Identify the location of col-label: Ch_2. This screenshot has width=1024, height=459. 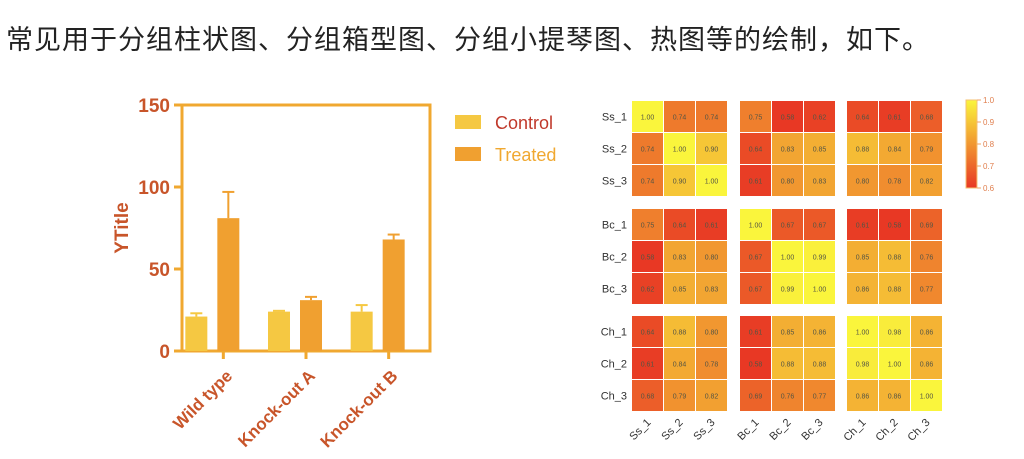
(887, 430).